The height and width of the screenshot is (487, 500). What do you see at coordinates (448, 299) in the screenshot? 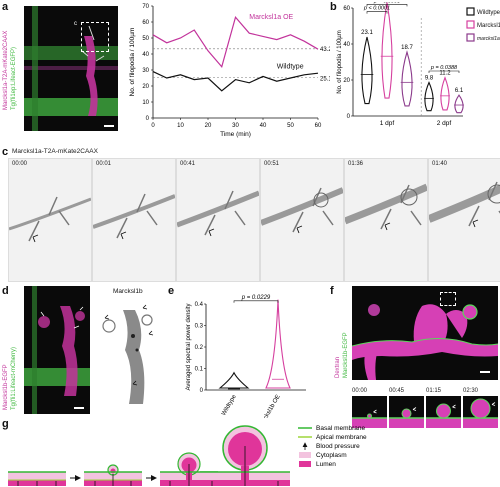
I see `f-inset-box` at bounding box center [448, 299].